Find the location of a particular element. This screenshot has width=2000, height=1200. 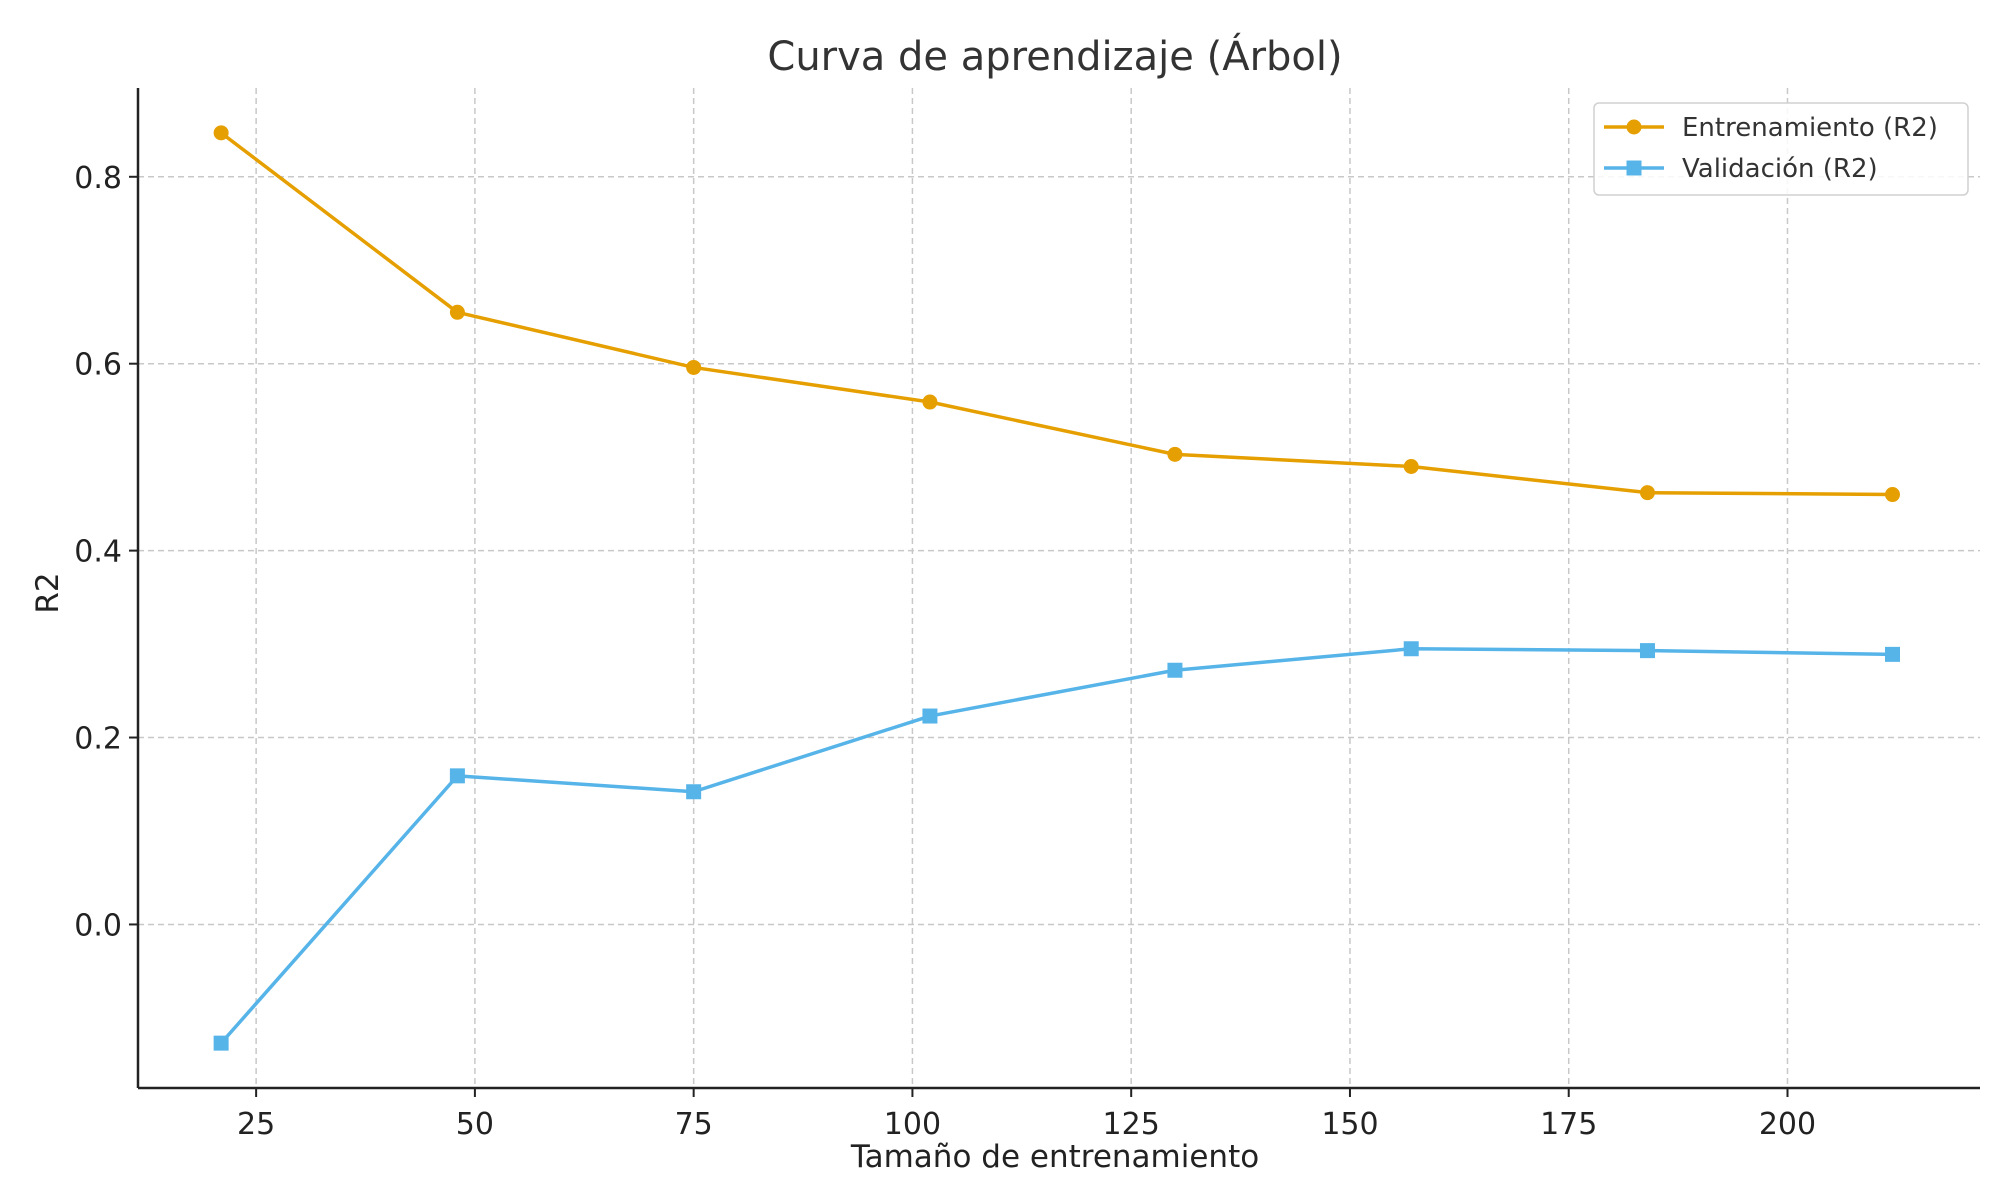

chart-title: Curva de aprendizaje (Árbol) is located at coordinates (1054, 56).